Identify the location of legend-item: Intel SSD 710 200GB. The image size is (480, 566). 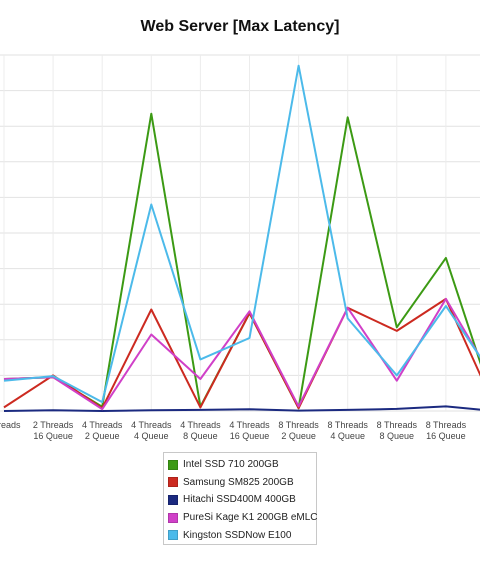
(240, 465).